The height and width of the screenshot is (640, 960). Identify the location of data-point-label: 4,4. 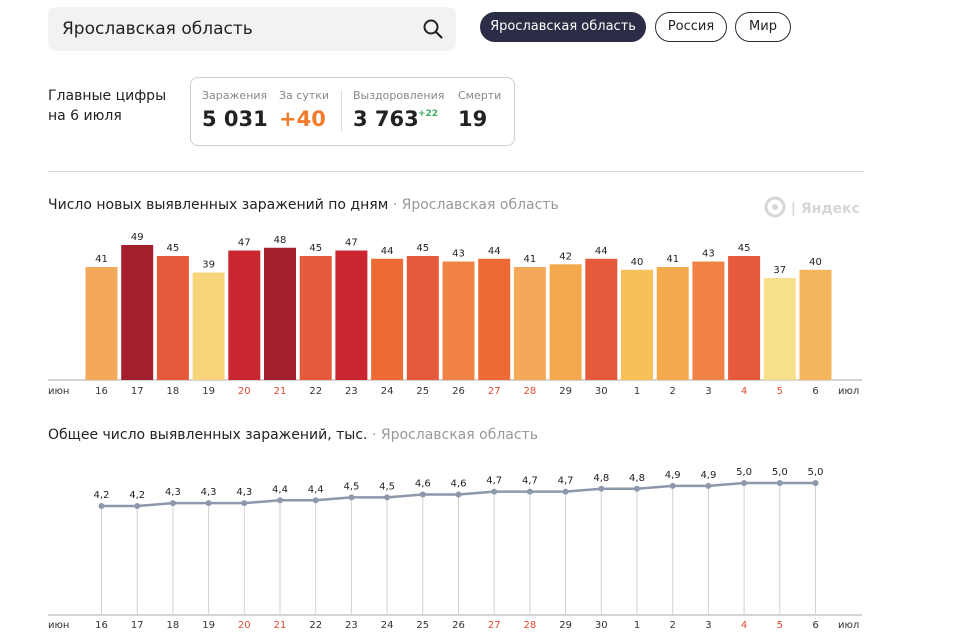
(280, 489).